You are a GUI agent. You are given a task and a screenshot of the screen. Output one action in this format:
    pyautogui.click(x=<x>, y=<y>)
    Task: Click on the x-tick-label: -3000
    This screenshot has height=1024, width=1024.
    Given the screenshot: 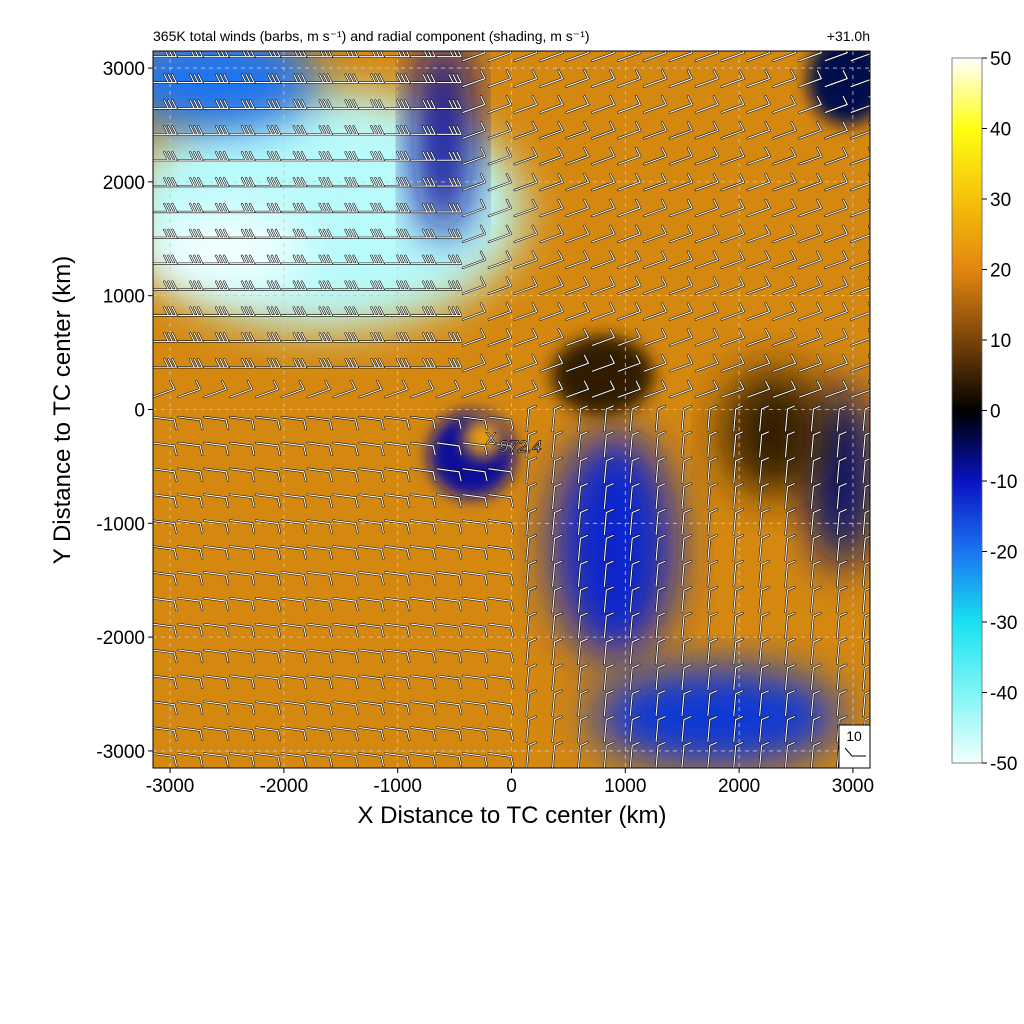 What is the action you would take?
    pyautogui.click(x=170, y=786)
    